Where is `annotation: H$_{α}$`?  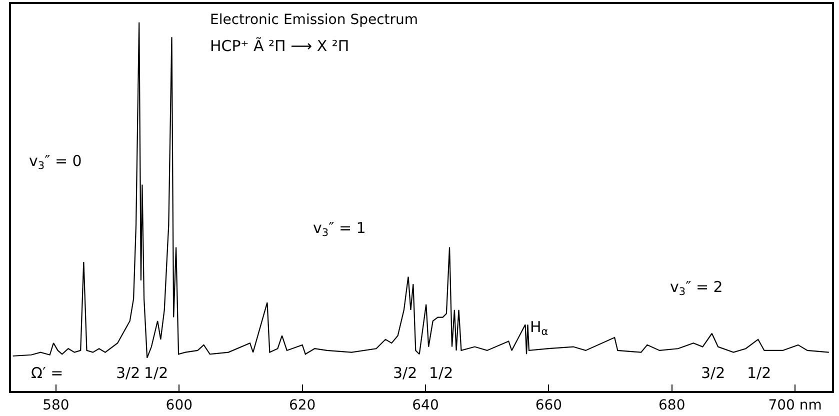 annotation: H$_{α}$ is located at coordinates (539, 328).